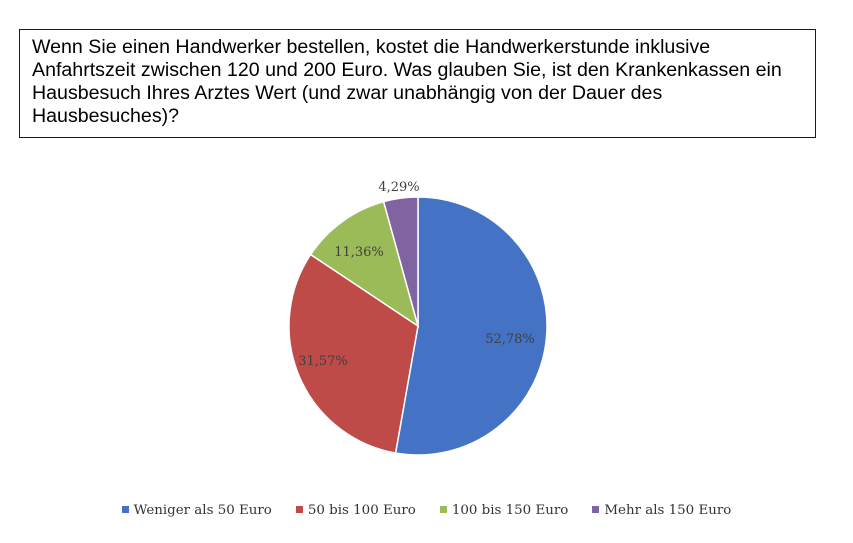 This screenshot has width=853, height=543. Describe the element at coordinates (510, 339) in the screenshot. I see `data-label-weniger-als-50: 52,78%` at that location.